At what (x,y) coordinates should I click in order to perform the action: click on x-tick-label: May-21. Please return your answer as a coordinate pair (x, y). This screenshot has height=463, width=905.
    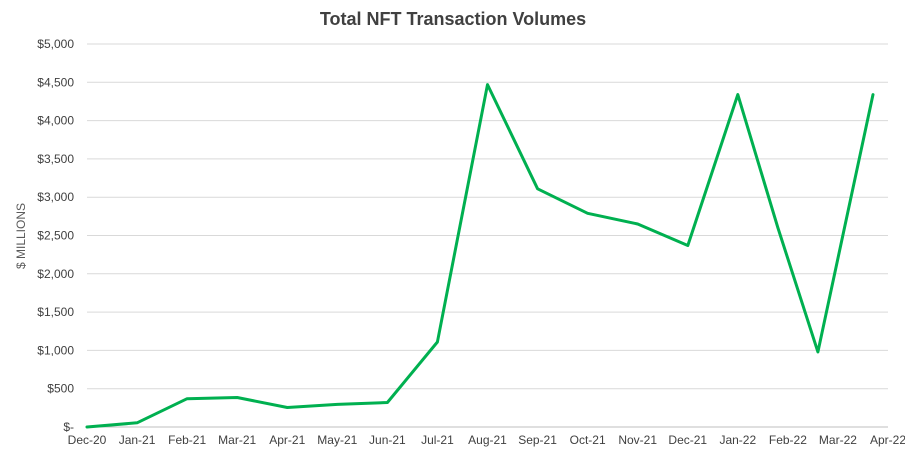
    Looking at the image, I should click on (337, 440).